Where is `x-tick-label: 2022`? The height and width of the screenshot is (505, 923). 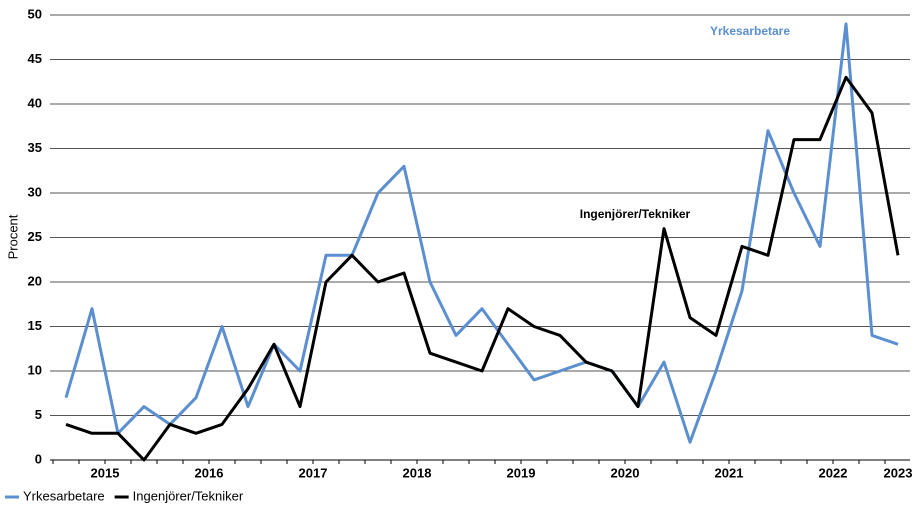 x-tick-label: 2022 is located at coordinates (833, 472).